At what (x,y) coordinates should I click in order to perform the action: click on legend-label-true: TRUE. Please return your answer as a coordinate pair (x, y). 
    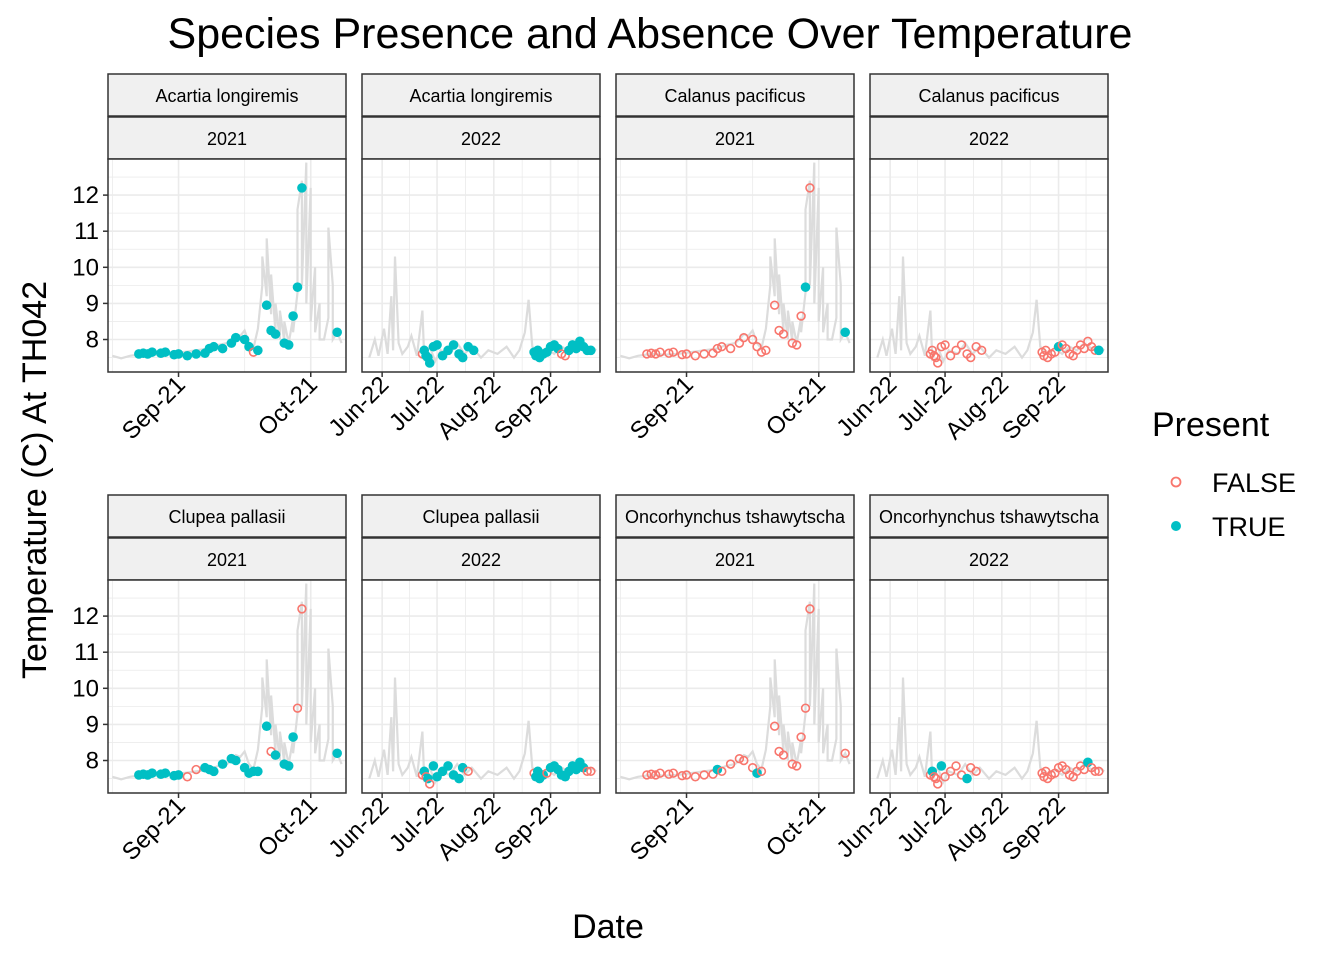
    Looking at the image, I should click on (1249, 527).